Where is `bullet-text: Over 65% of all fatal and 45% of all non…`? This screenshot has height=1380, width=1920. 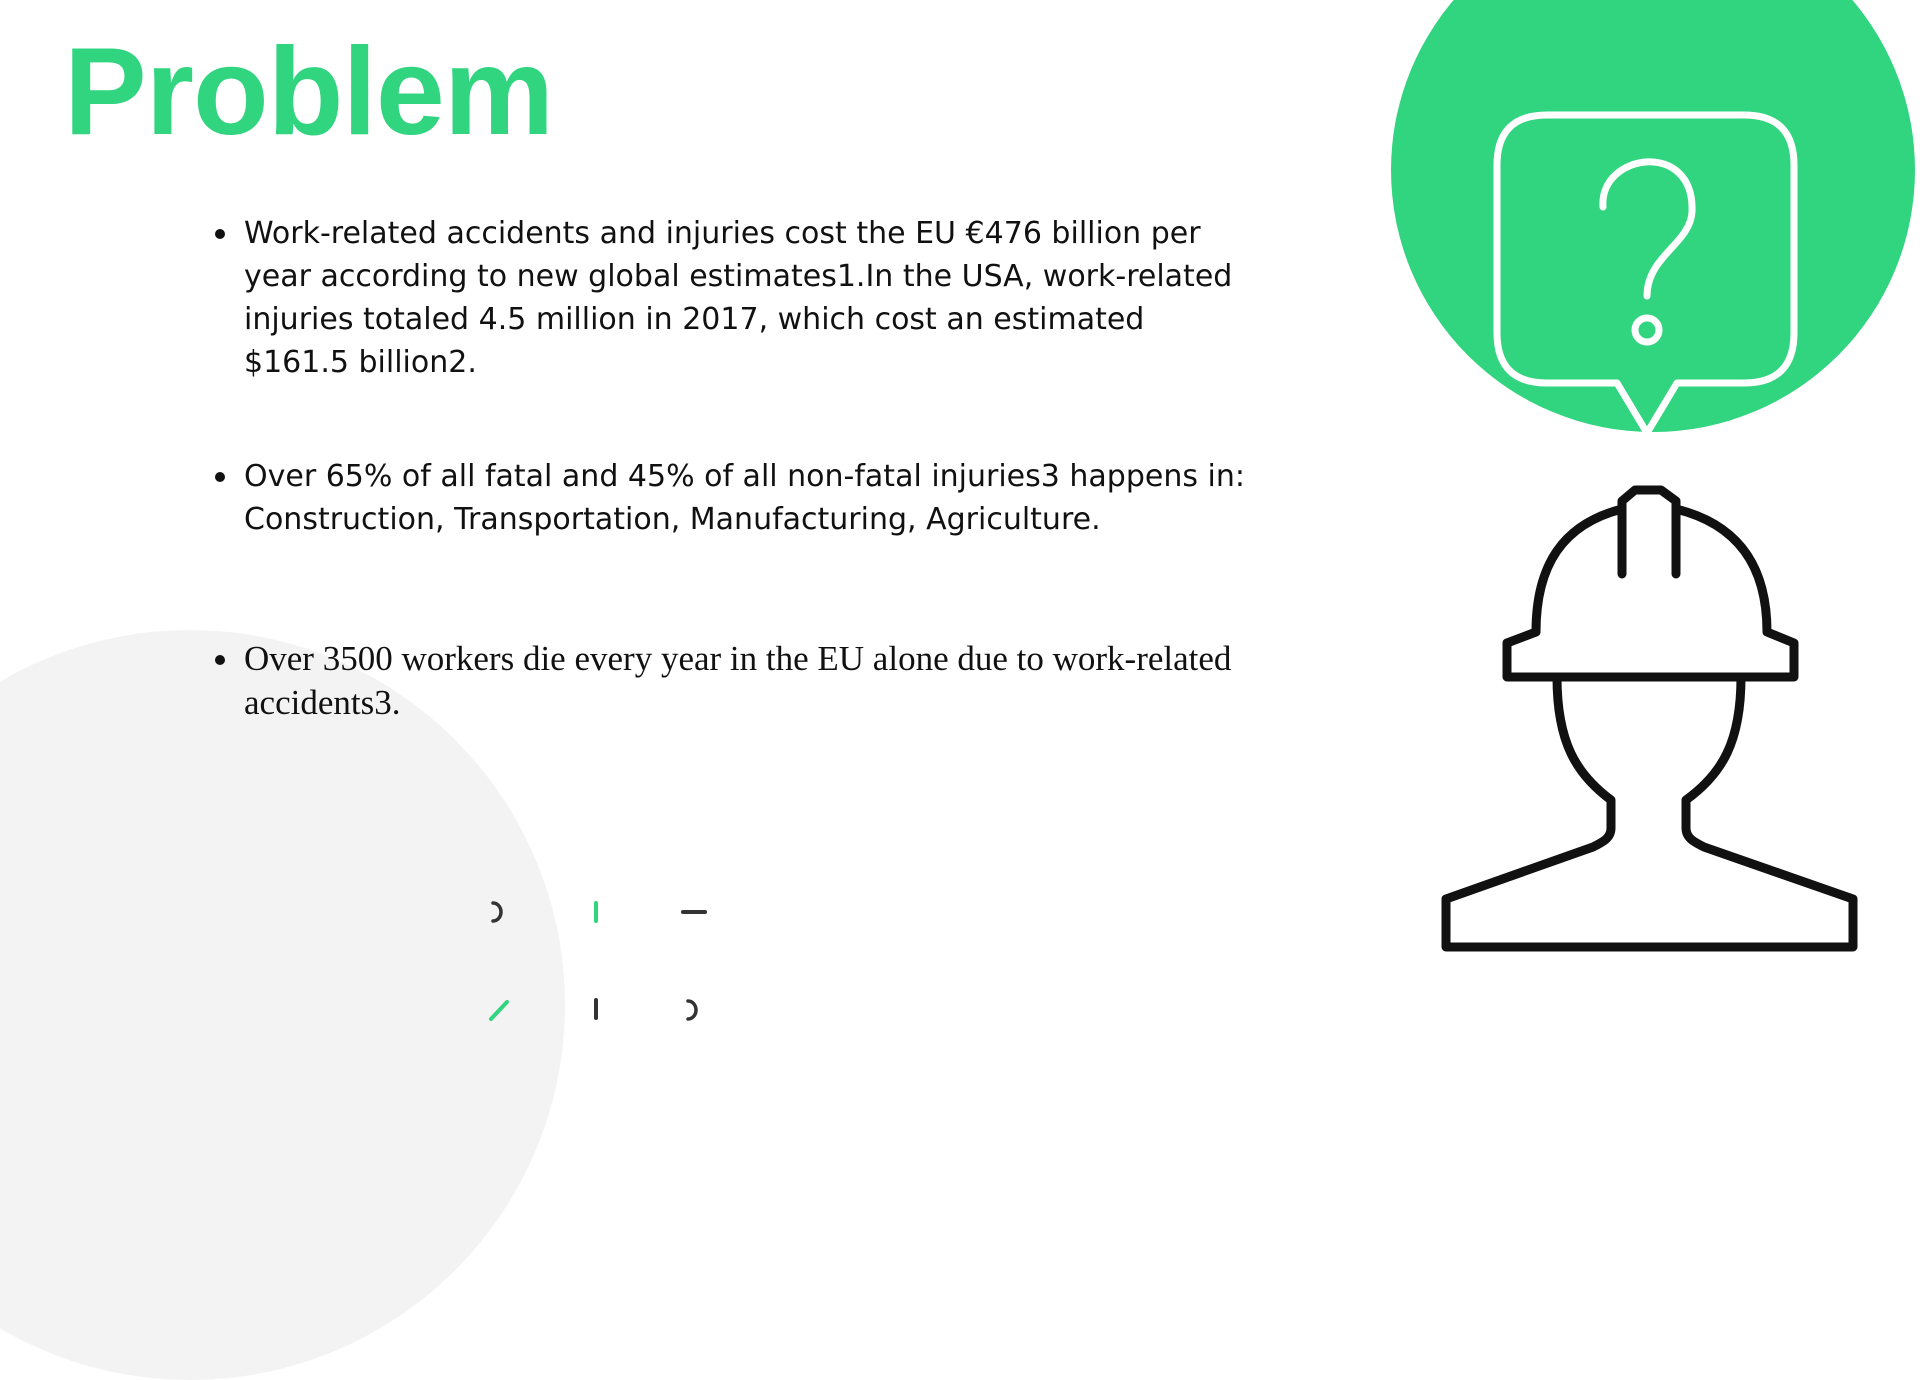
bullet-text: Over 65% of all fatal and 45% of all non… is located at coordinates (744, 498).